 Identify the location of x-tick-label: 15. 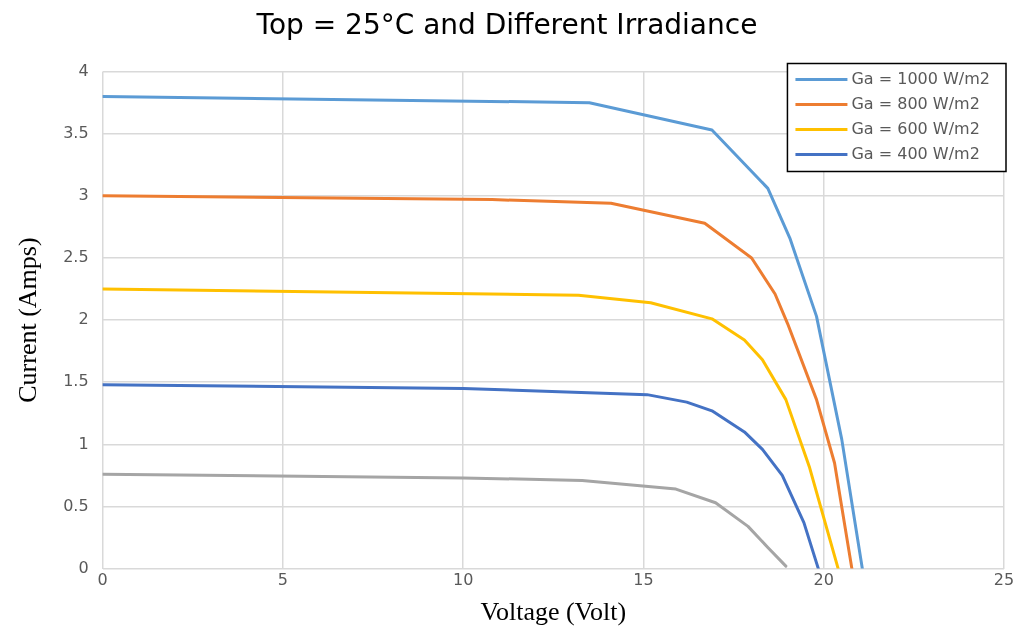
(643, 580).